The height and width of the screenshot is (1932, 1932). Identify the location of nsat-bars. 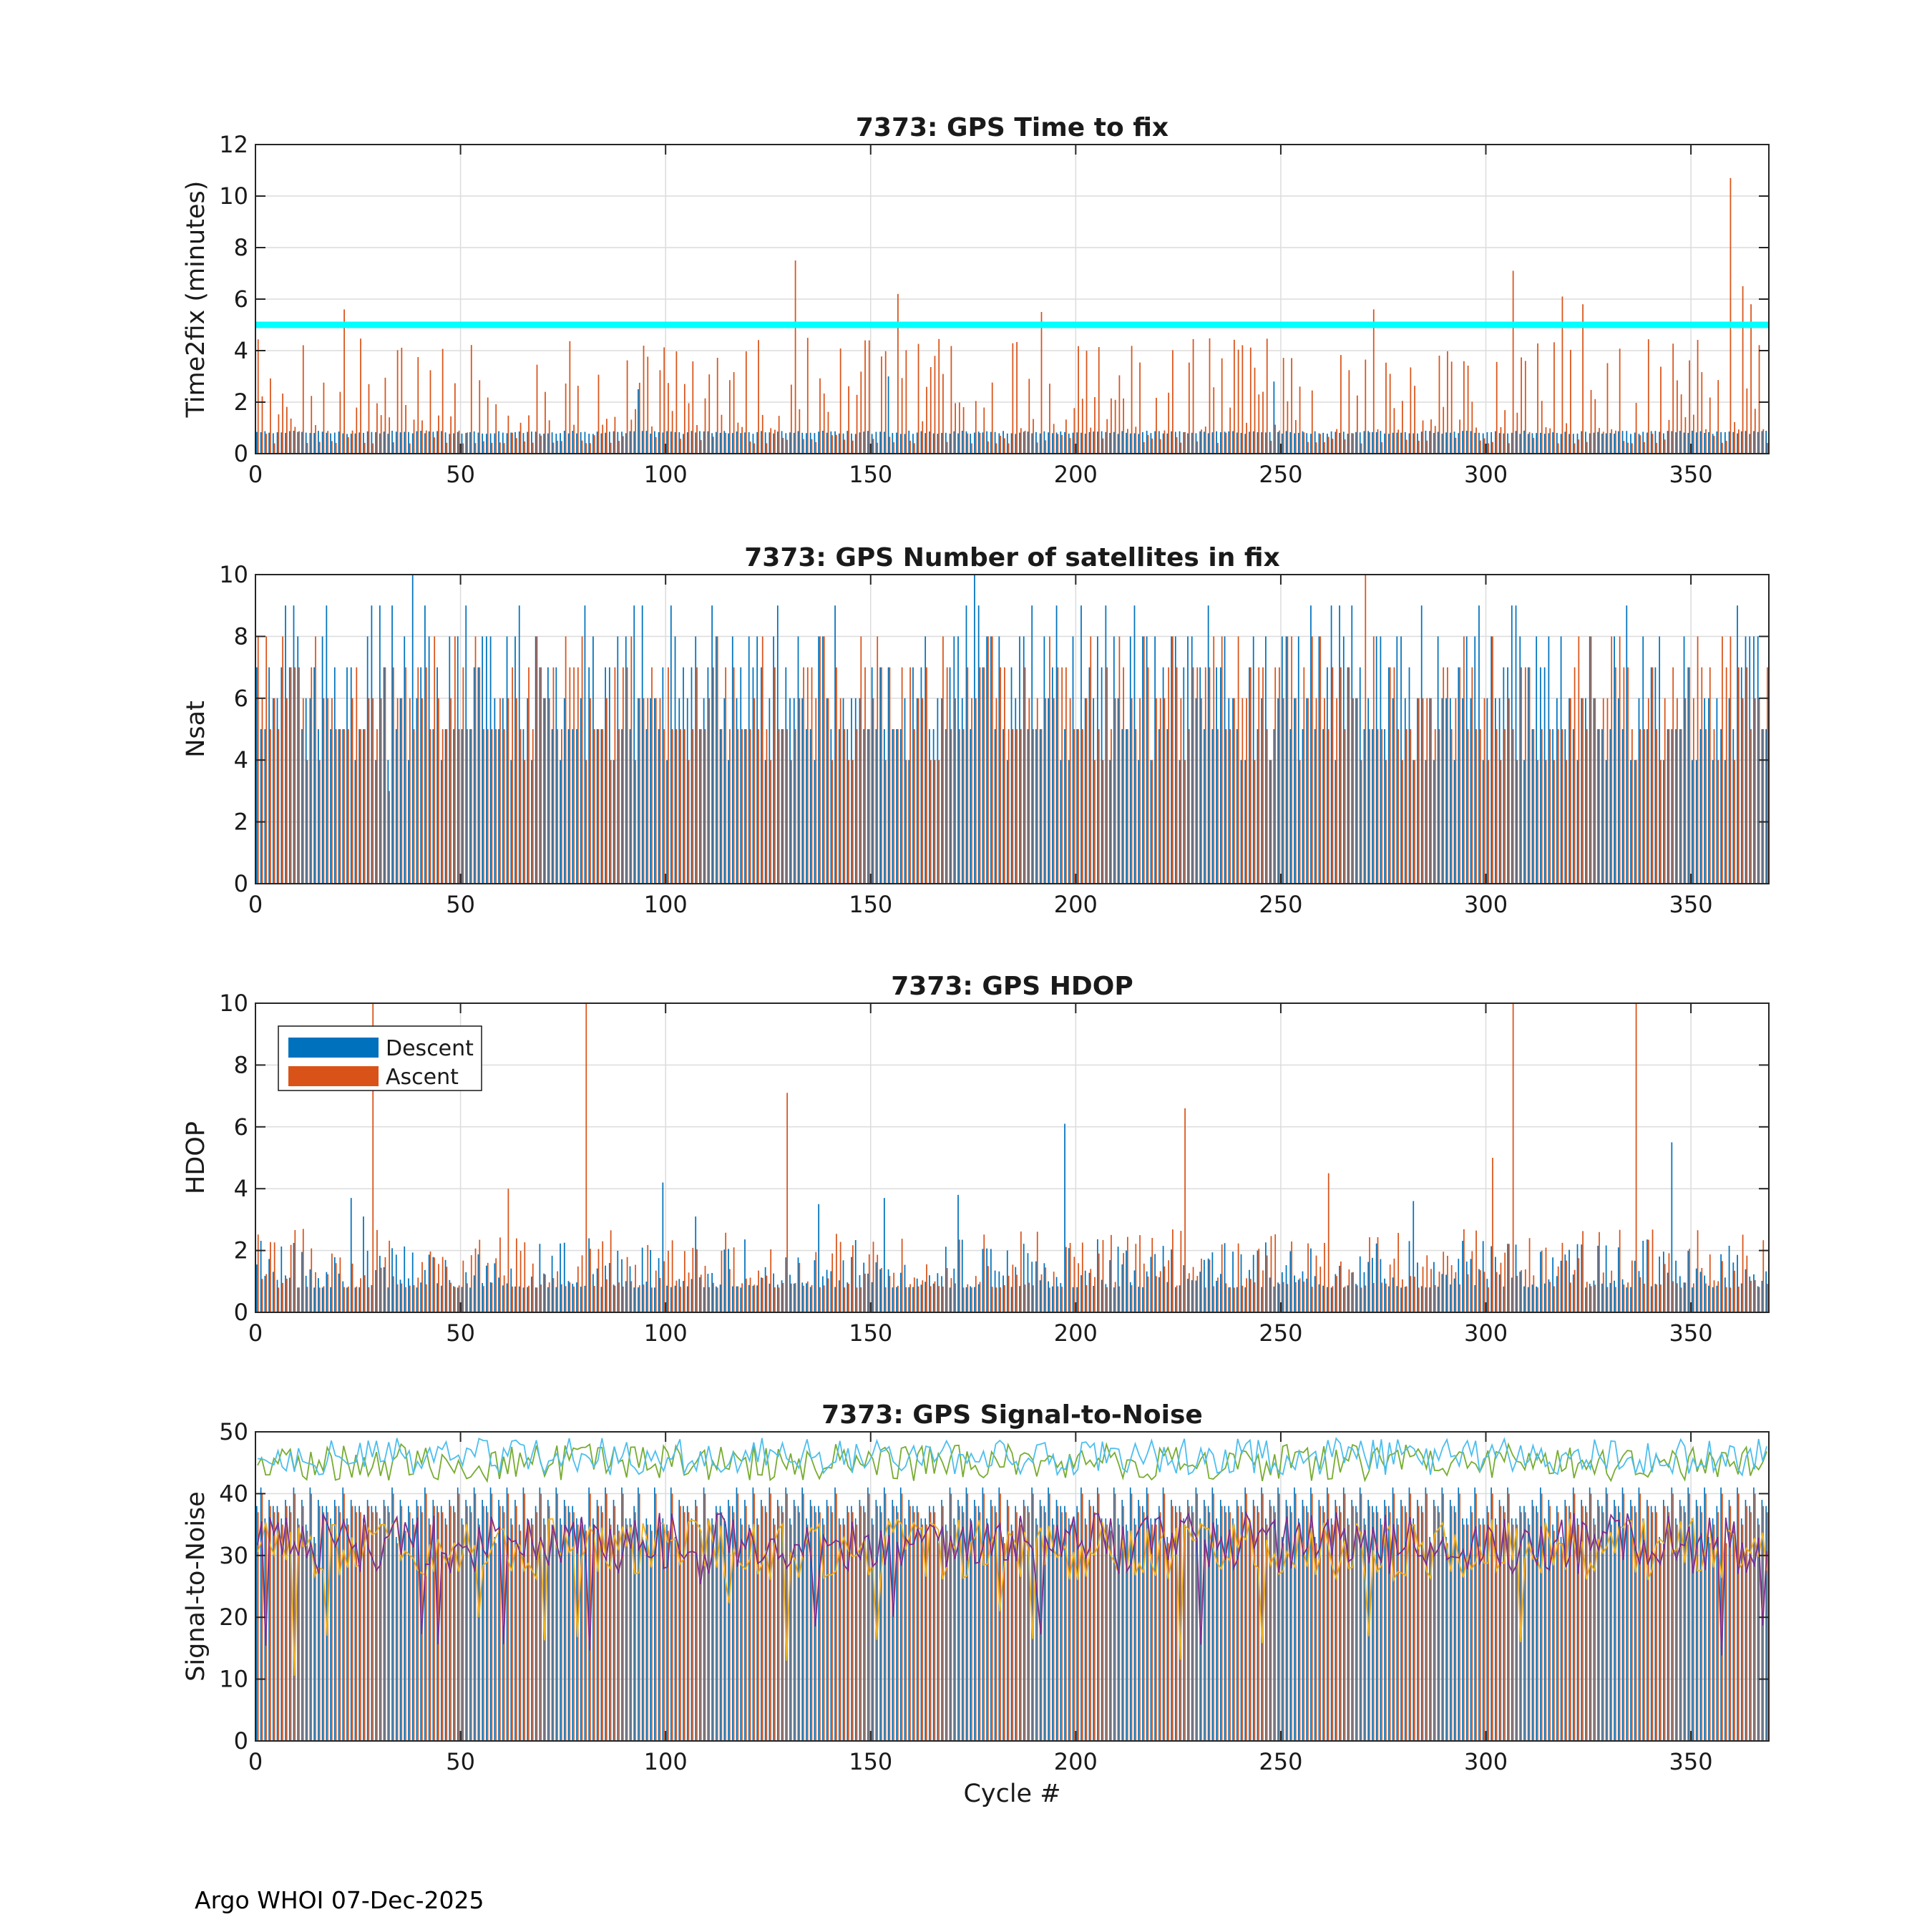
(1012, 729).